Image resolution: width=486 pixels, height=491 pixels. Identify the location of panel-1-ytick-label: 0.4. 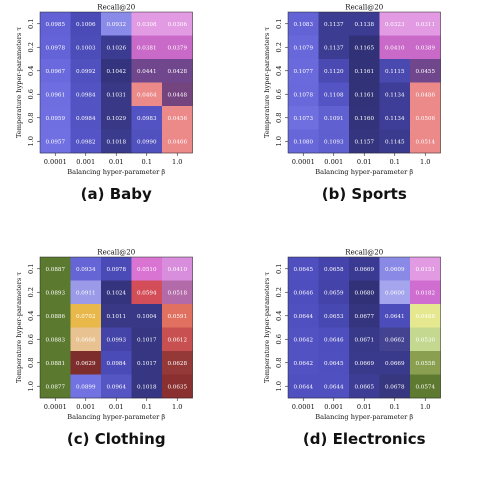
(31, 71).